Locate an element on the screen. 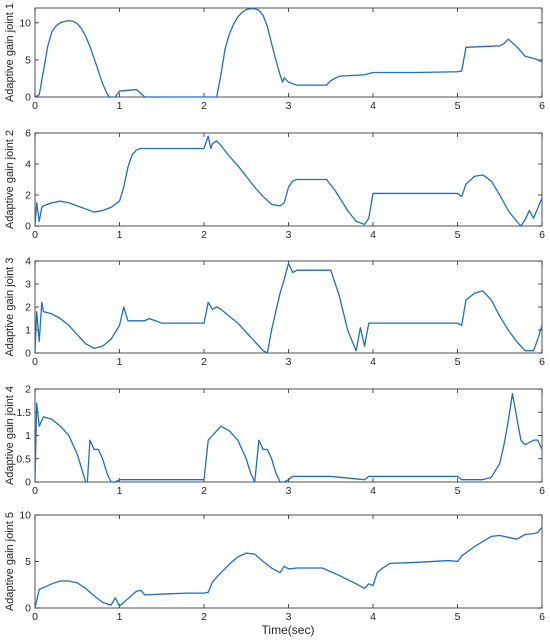 This screenshot has height=640, width=550. y-axis-label: Adaptive gain joint 5 is located at coordinates (10, 561).